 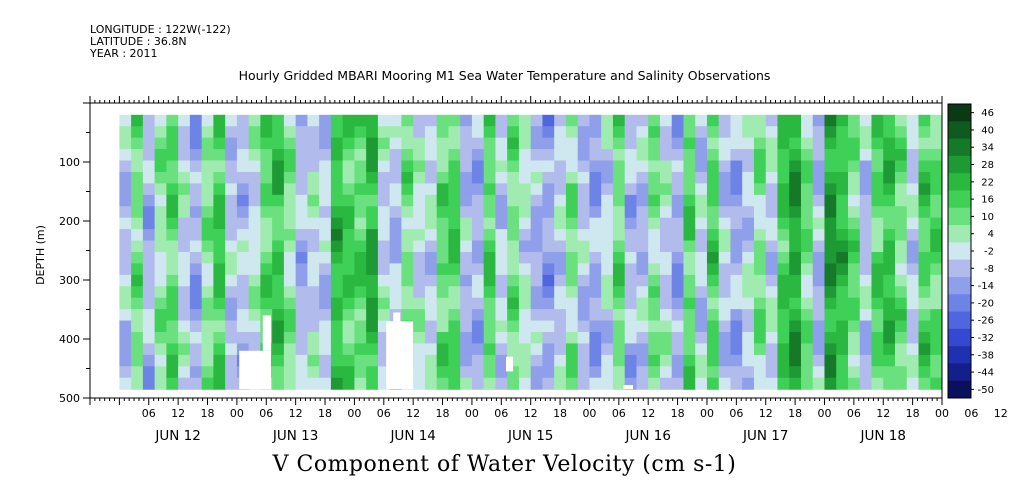 I want to click on colorbar-swatch, so click(x=959, y=251).